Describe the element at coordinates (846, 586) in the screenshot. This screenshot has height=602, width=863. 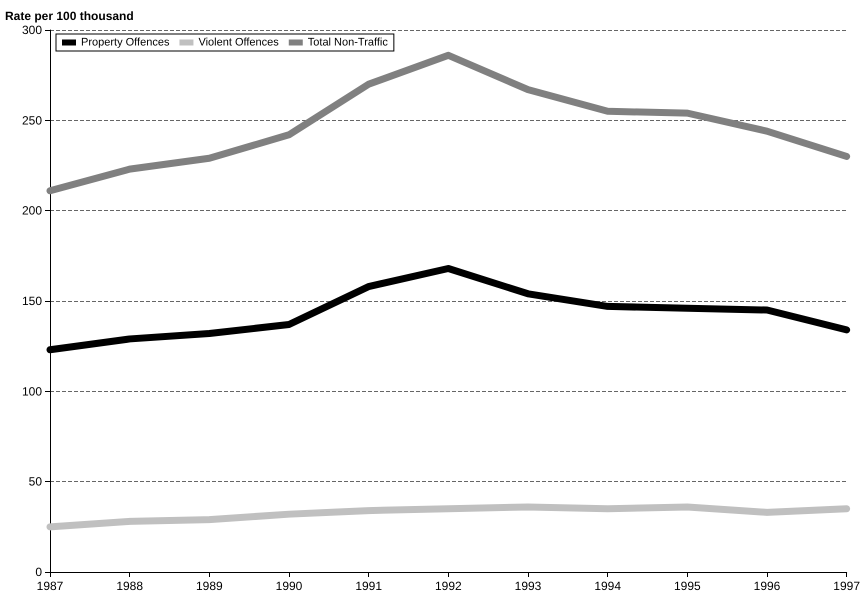
I see `x-tick-label: 1997` at that location.